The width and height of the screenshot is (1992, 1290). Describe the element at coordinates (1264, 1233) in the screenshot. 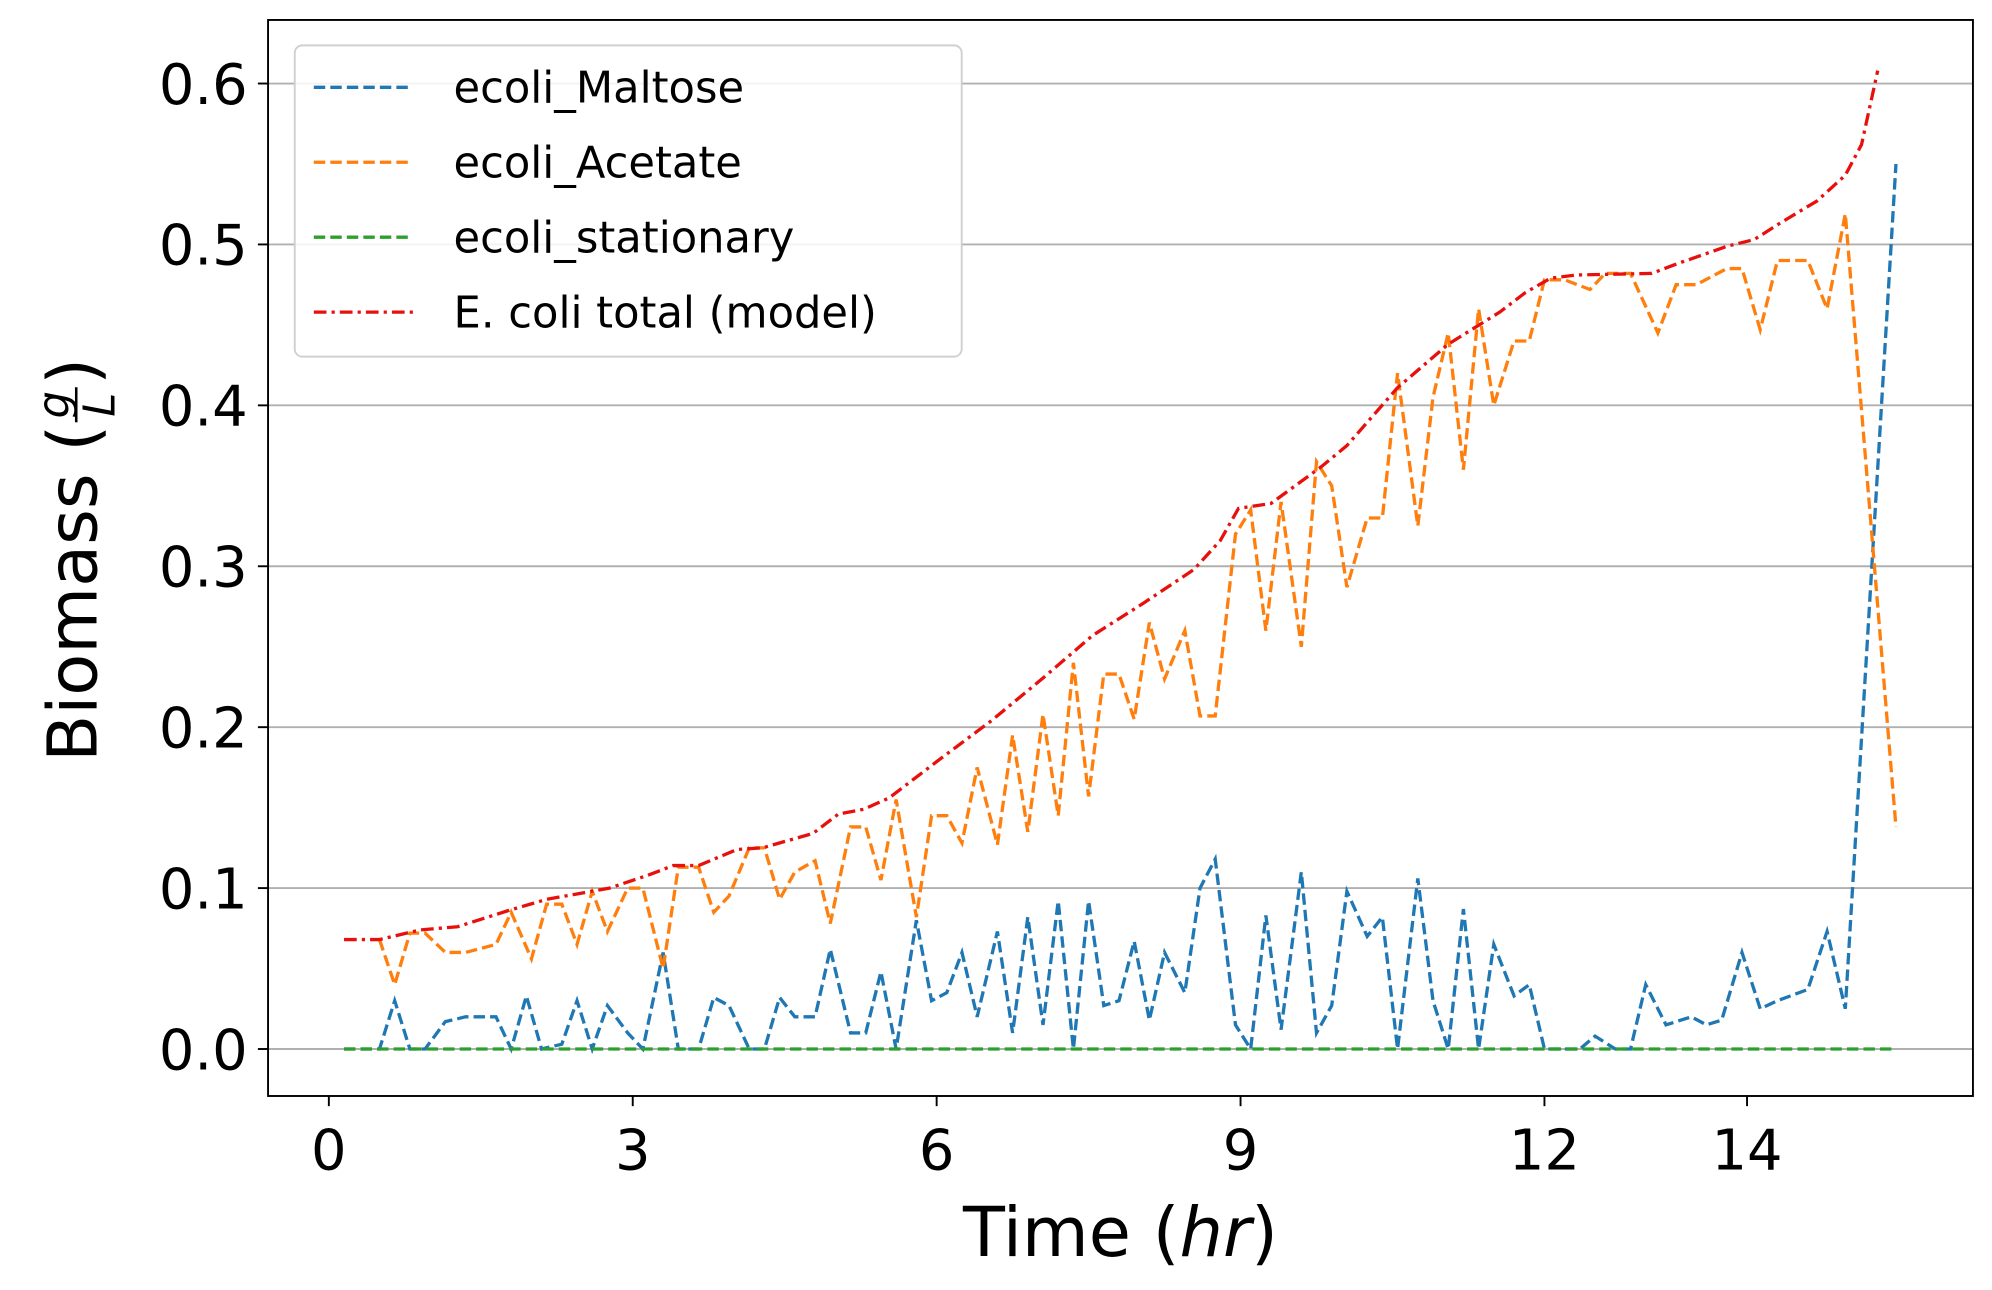

I see `x-label-part: )` at that location.